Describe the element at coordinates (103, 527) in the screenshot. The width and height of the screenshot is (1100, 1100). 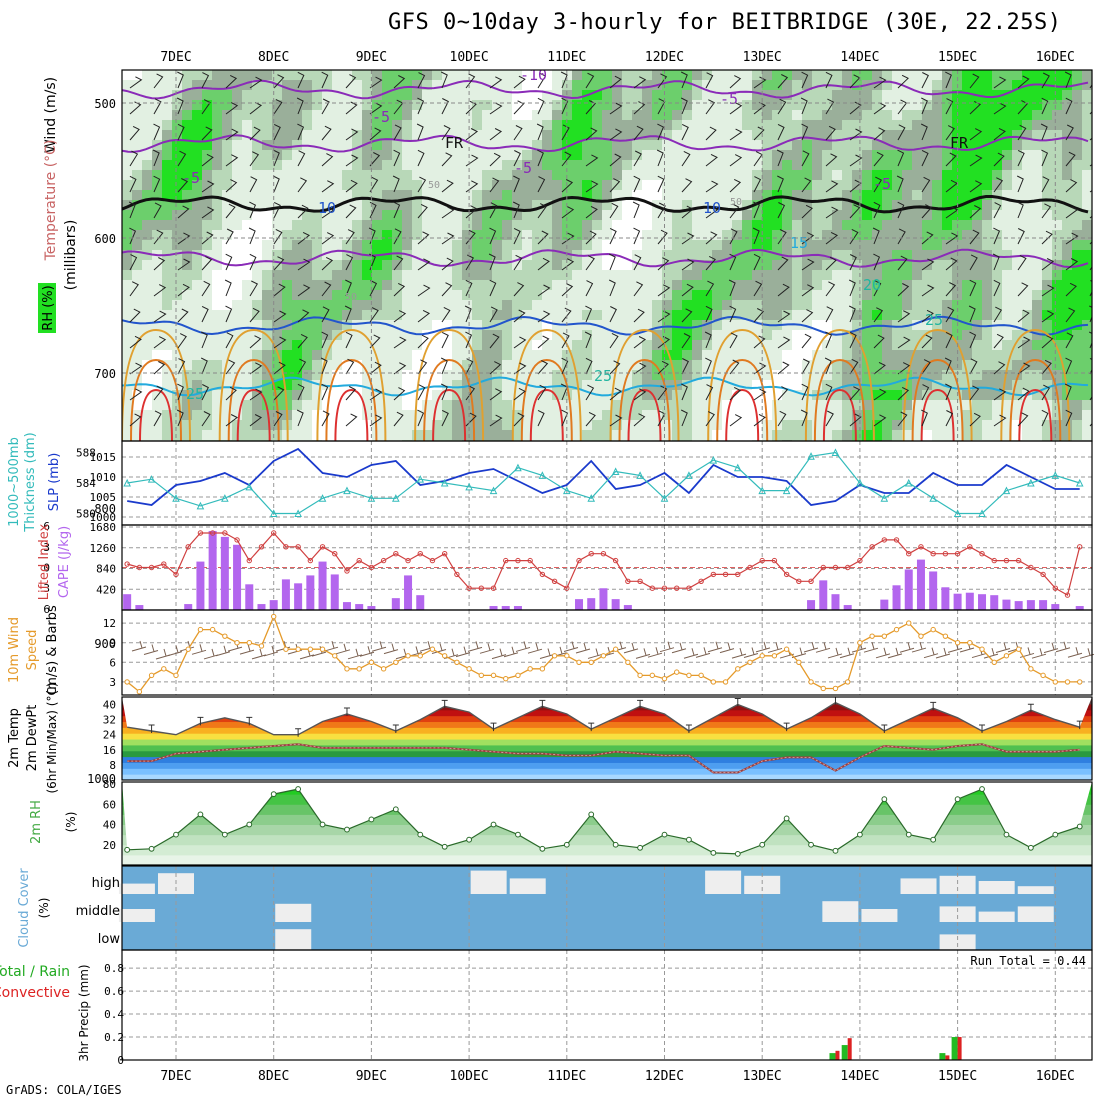
I see `cape-tick: 1680` at that location.